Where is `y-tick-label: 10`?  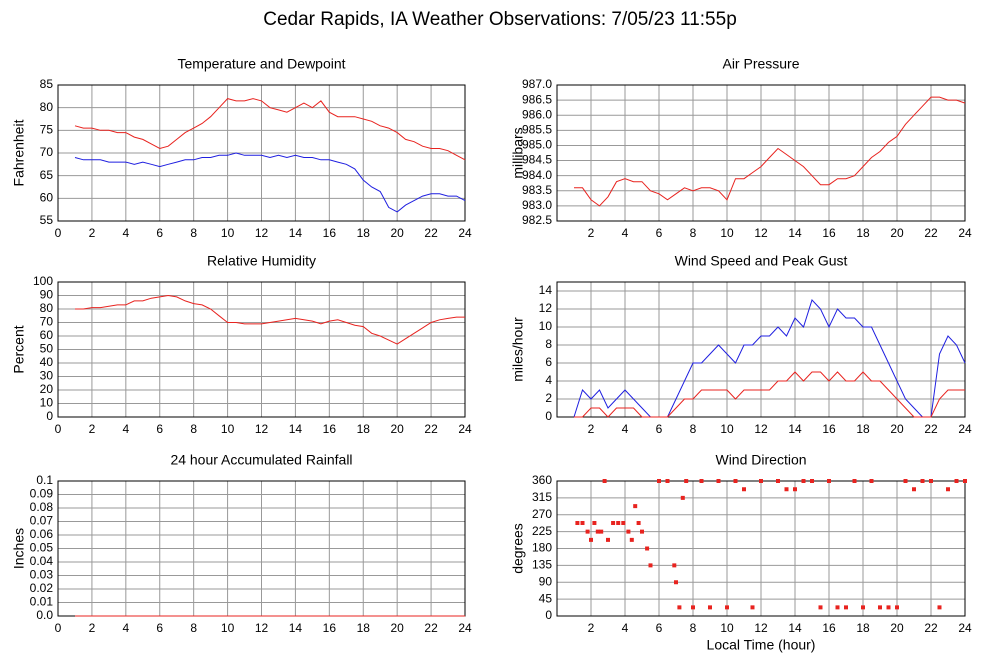
y-tick-label: 10 is located at coordinates (546, 326).